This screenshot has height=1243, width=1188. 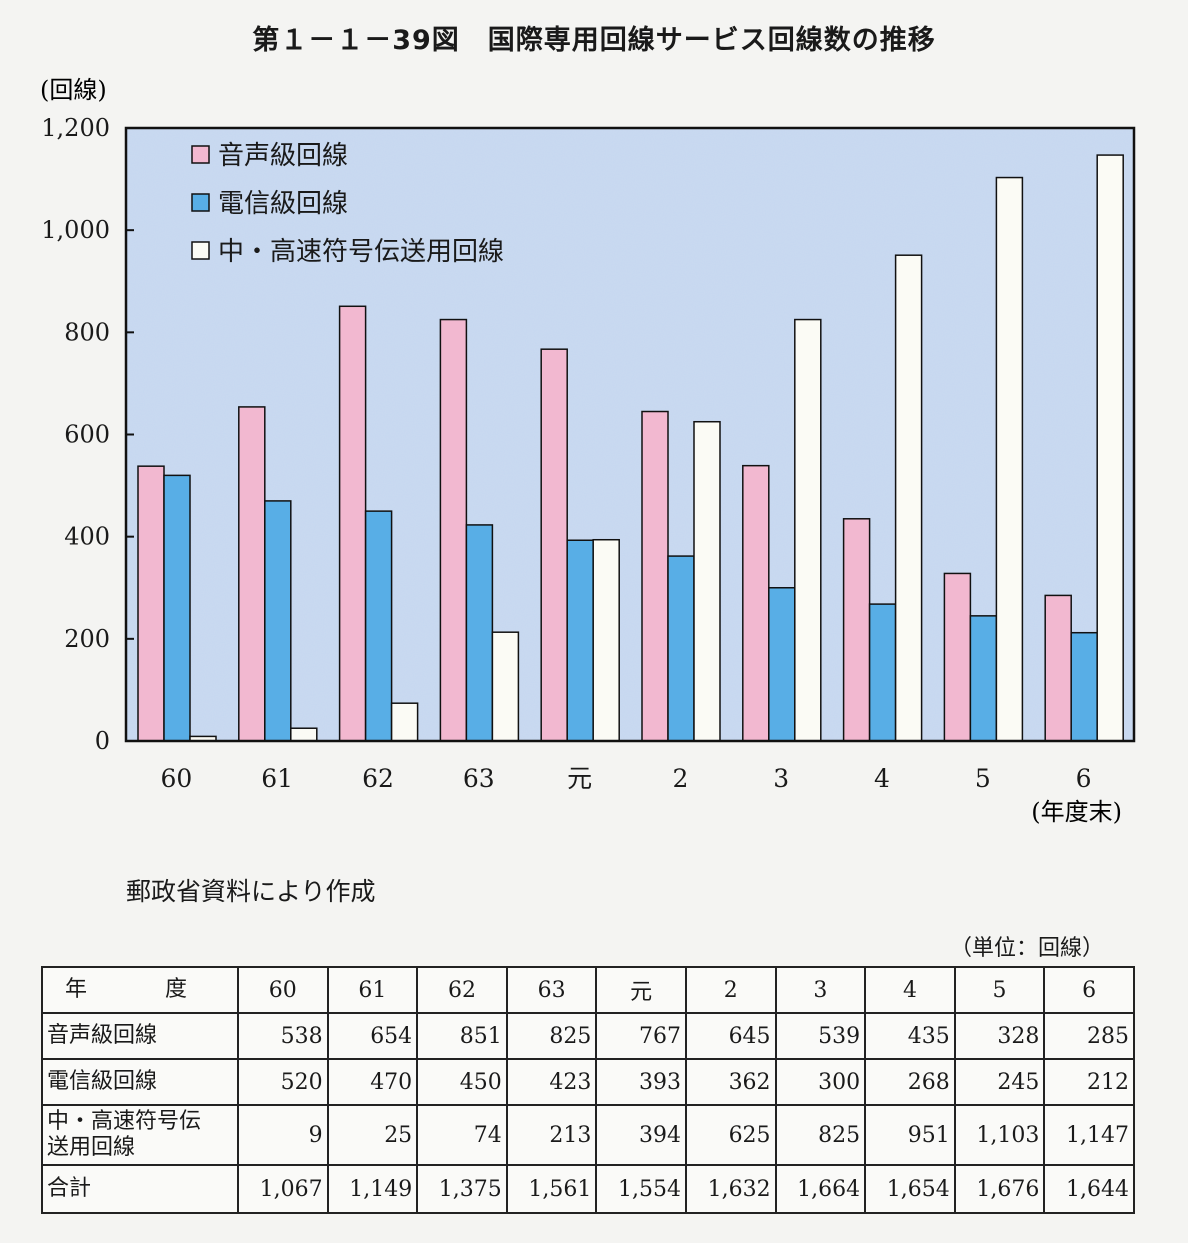 I want to click on table-cell: 423, so click(x=551, y=1082).